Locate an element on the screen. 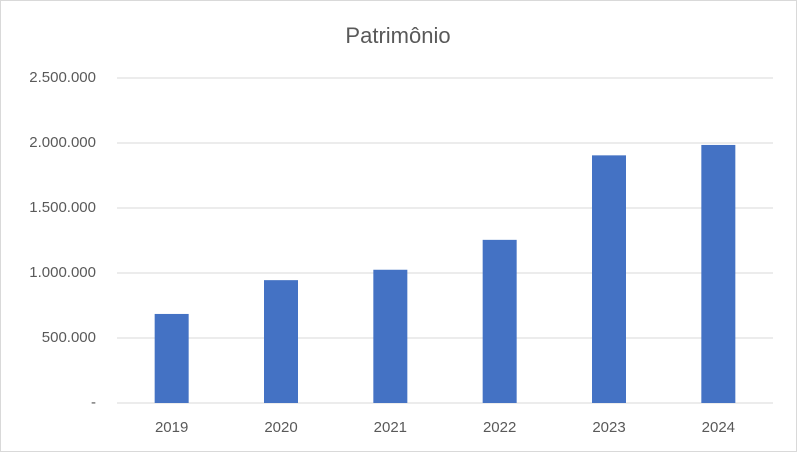  y-tick-label: 1.500.000 is located at coordinates (62, 207).